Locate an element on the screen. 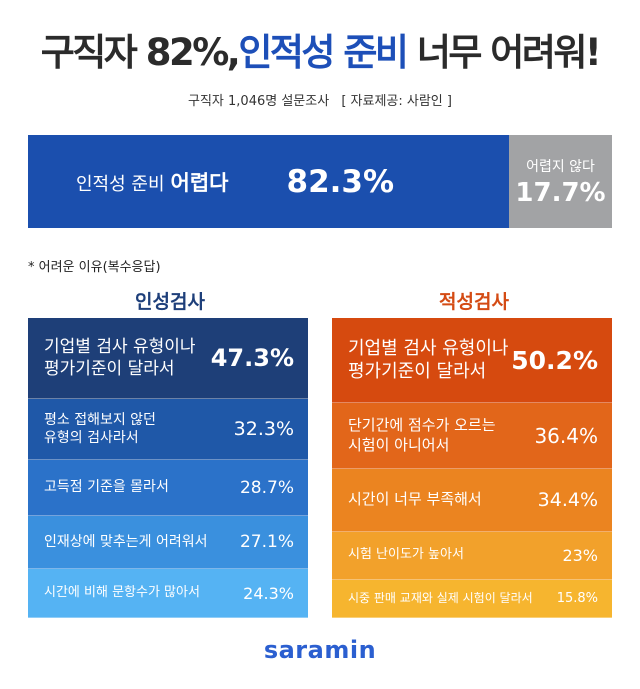 This screenshot has height=689, width=640. aptitude-reason-row: 시간이 너무 부족해서 34.4% is located at coordinates (472, 500).